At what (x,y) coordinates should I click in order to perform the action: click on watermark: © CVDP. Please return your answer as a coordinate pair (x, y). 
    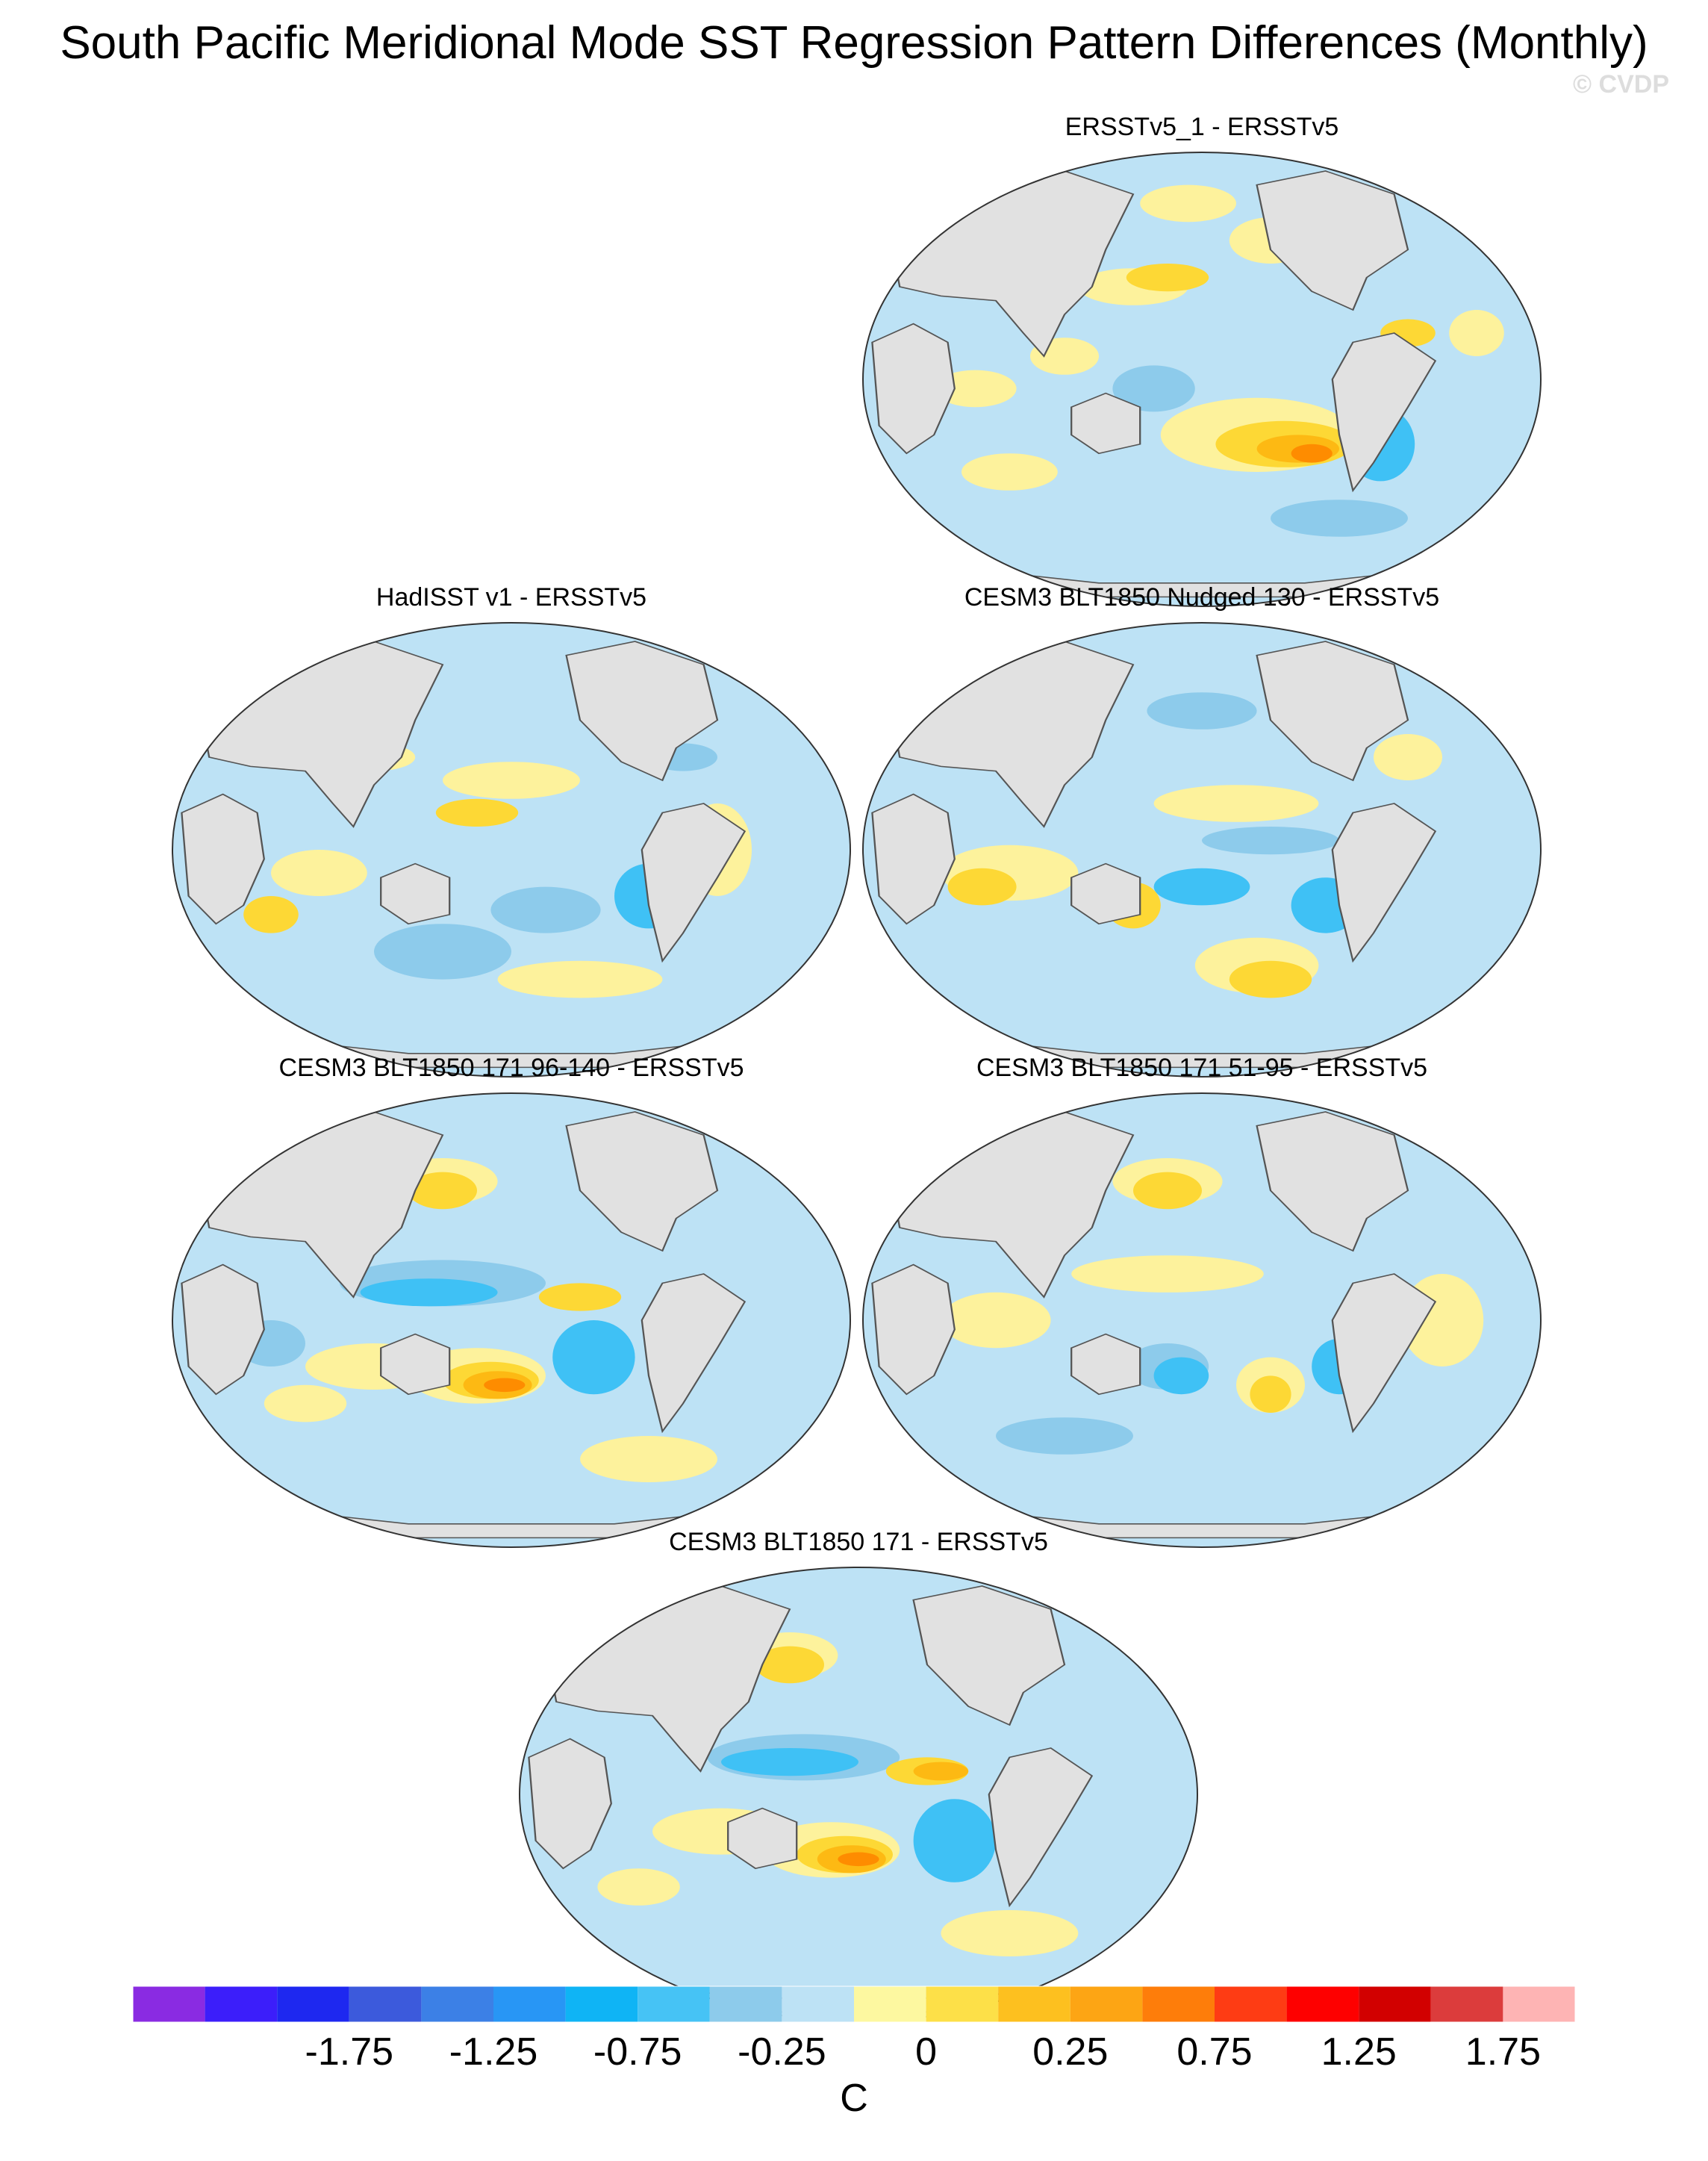
    Looking at the image, I should click on (1621, 85).